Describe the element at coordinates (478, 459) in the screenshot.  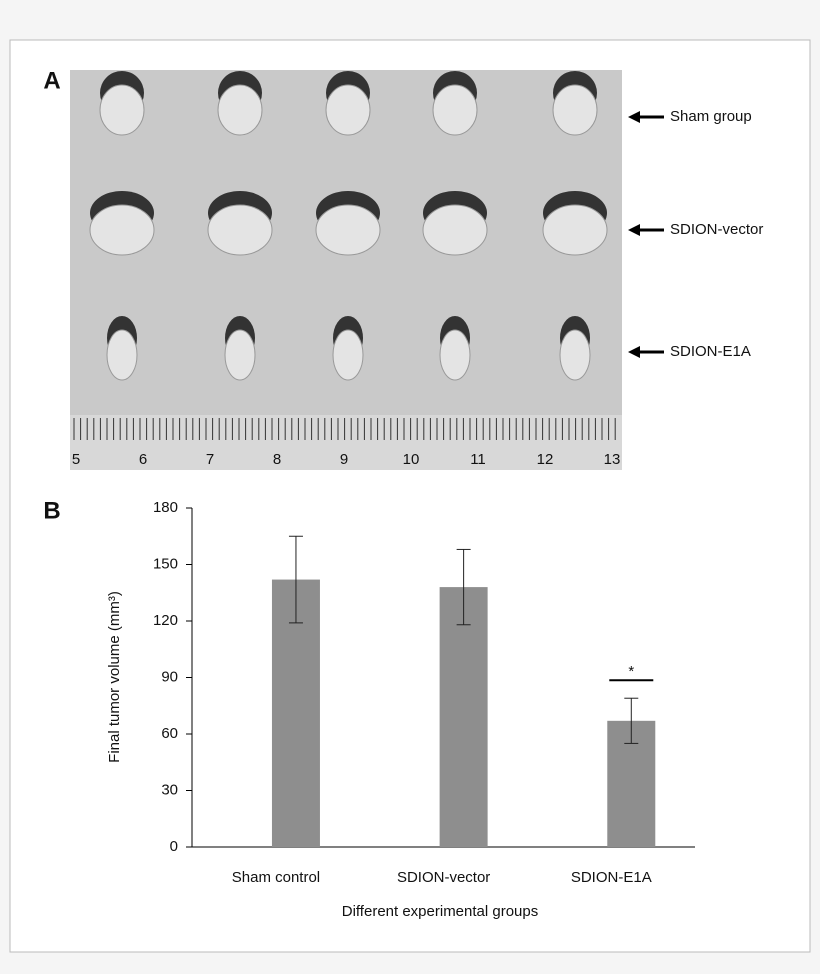
I see `ruler-label: 11` at that location.